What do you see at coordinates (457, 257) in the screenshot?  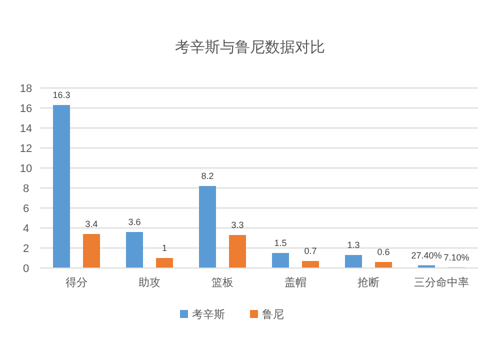 I see `data-label: 7.10%` at bounding box center [457, 257].